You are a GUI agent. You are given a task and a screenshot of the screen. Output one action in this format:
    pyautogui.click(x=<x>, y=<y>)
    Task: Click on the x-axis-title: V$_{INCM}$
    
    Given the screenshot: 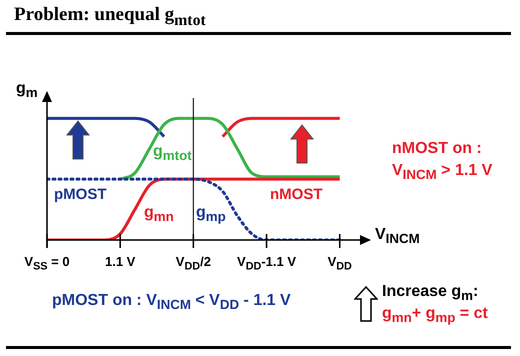 What is the action you would take?
    pyautogui.click(x=397, y=236)
    